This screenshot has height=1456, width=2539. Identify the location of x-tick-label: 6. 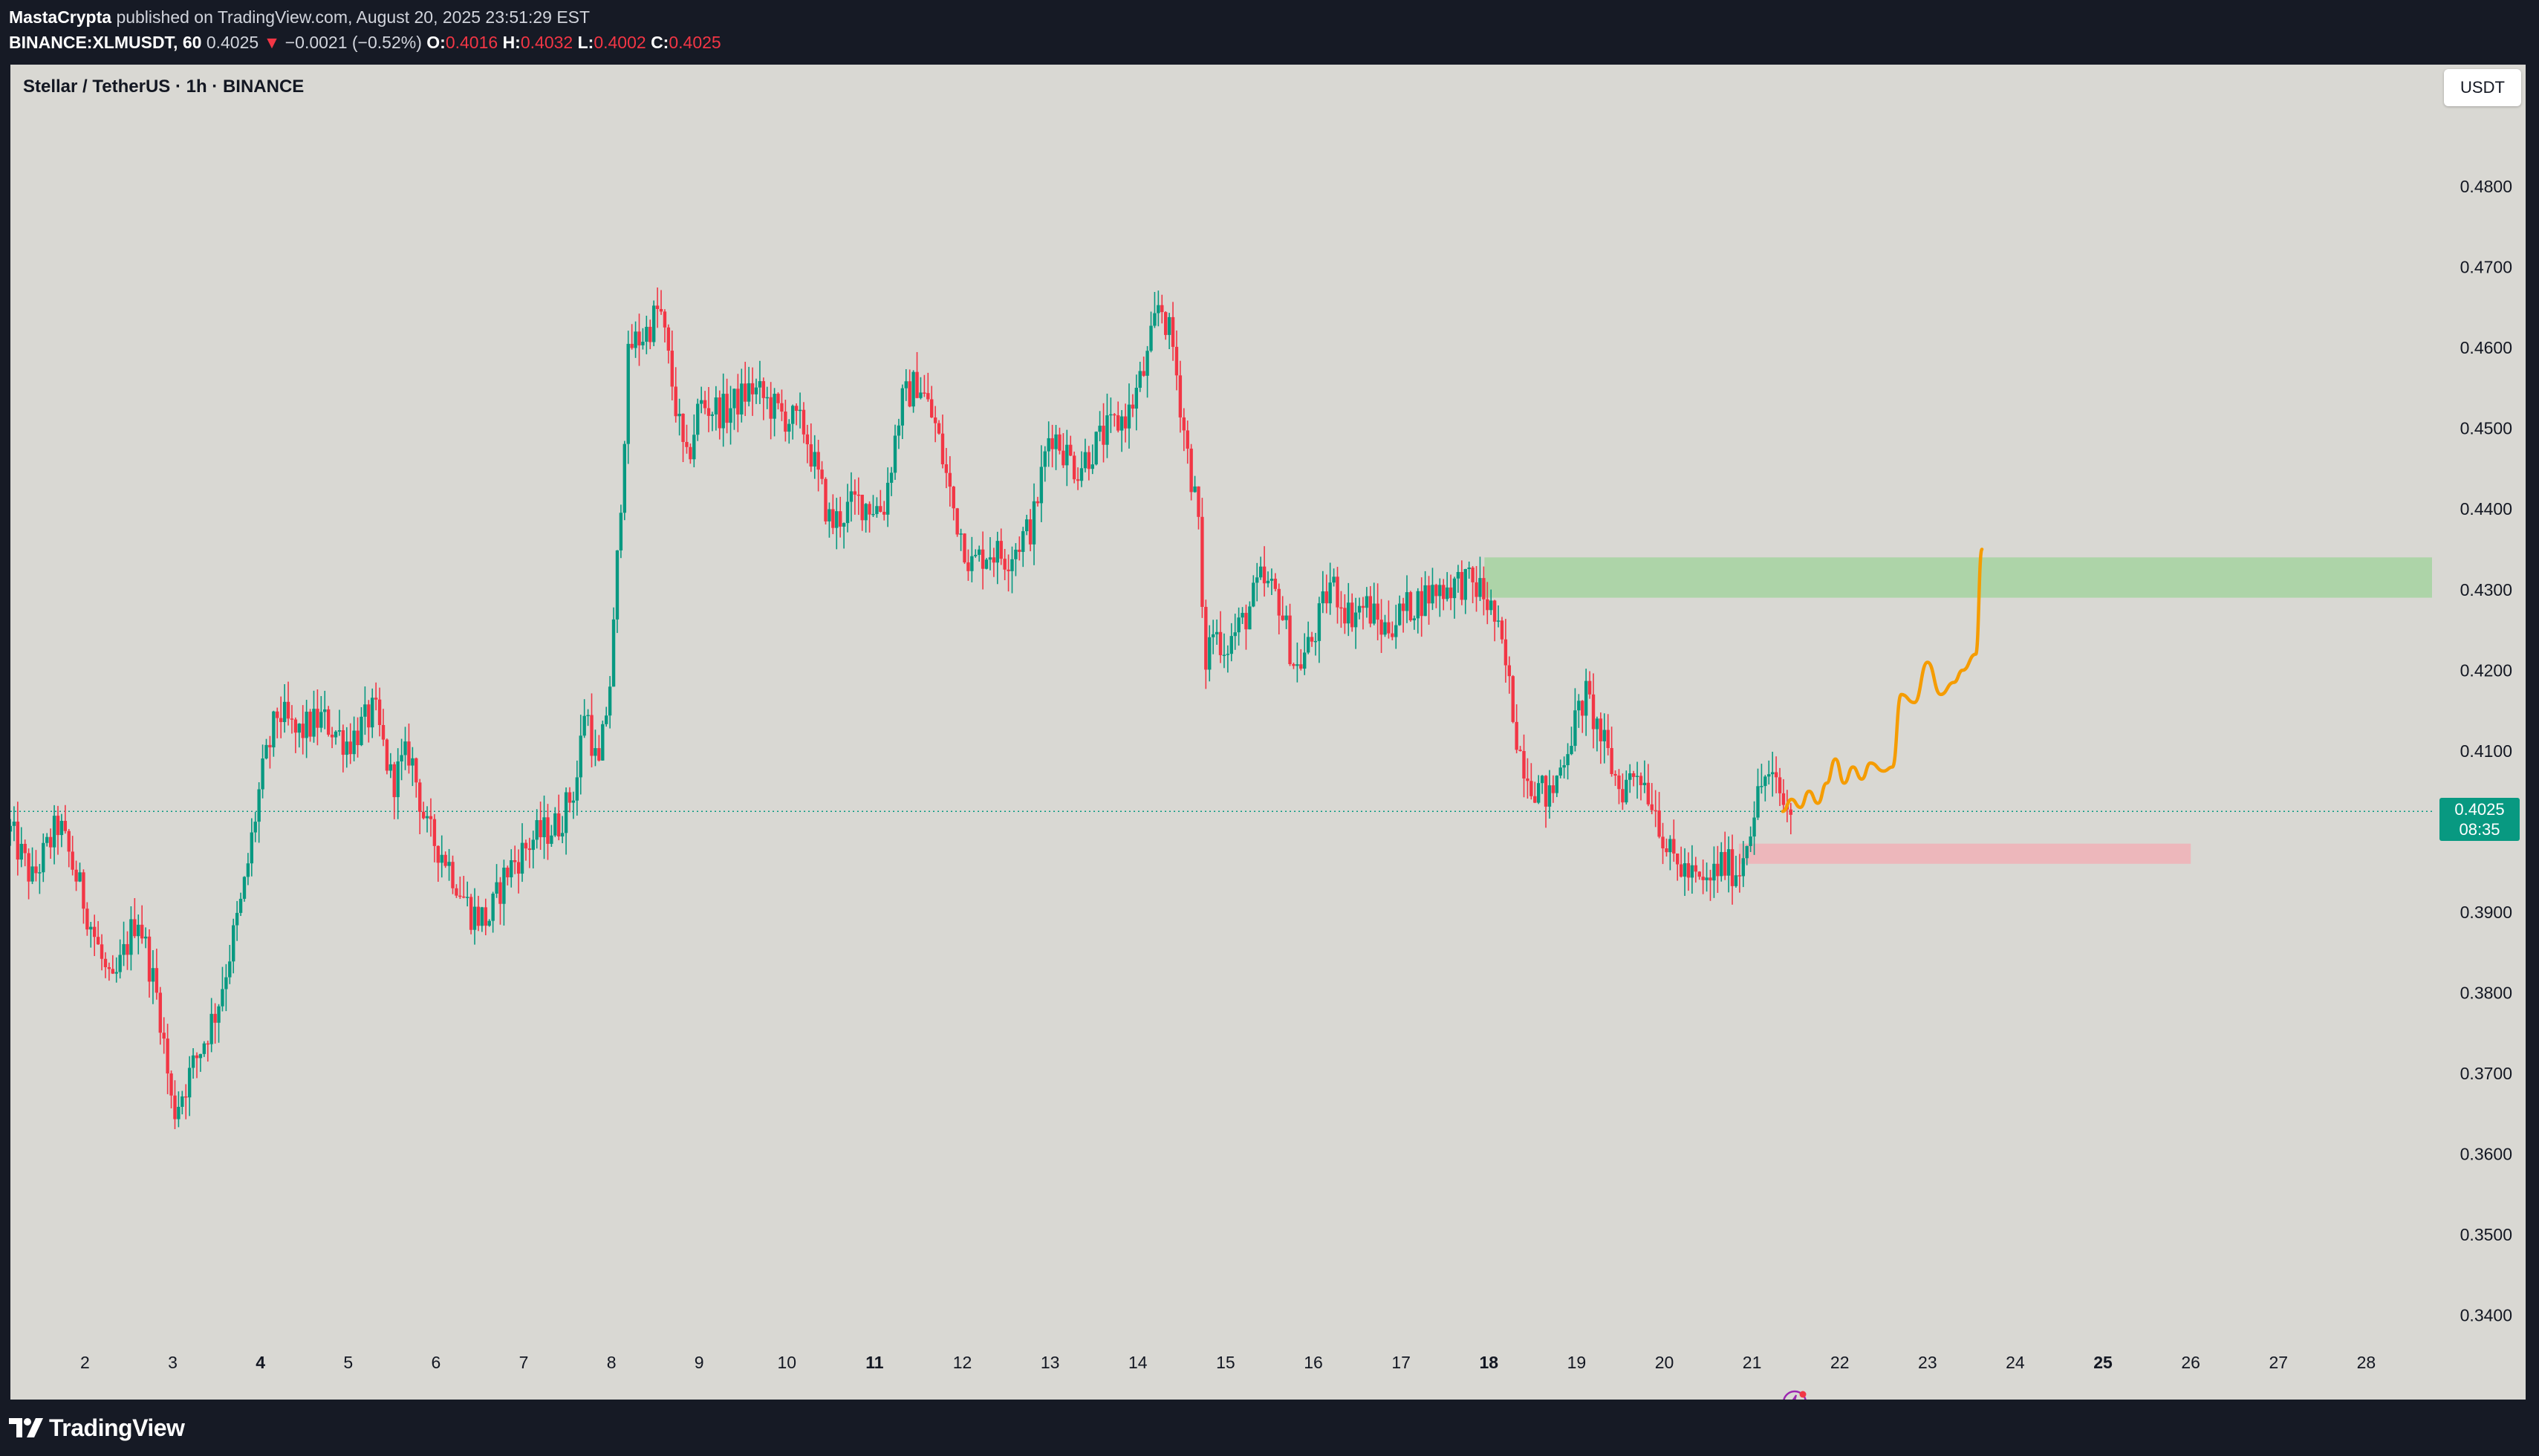
(435, 1362).